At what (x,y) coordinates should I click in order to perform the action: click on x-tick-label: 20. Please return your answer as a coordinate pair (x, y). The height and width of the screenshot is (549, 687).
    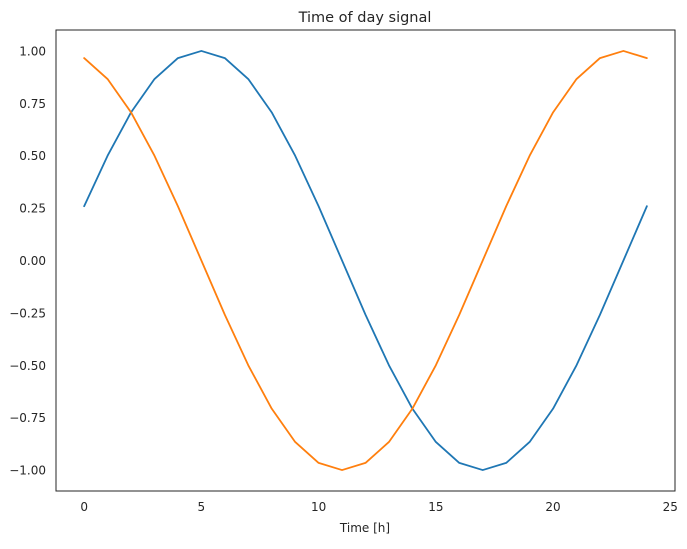
    Looking at the image, I should click on (552, 507).